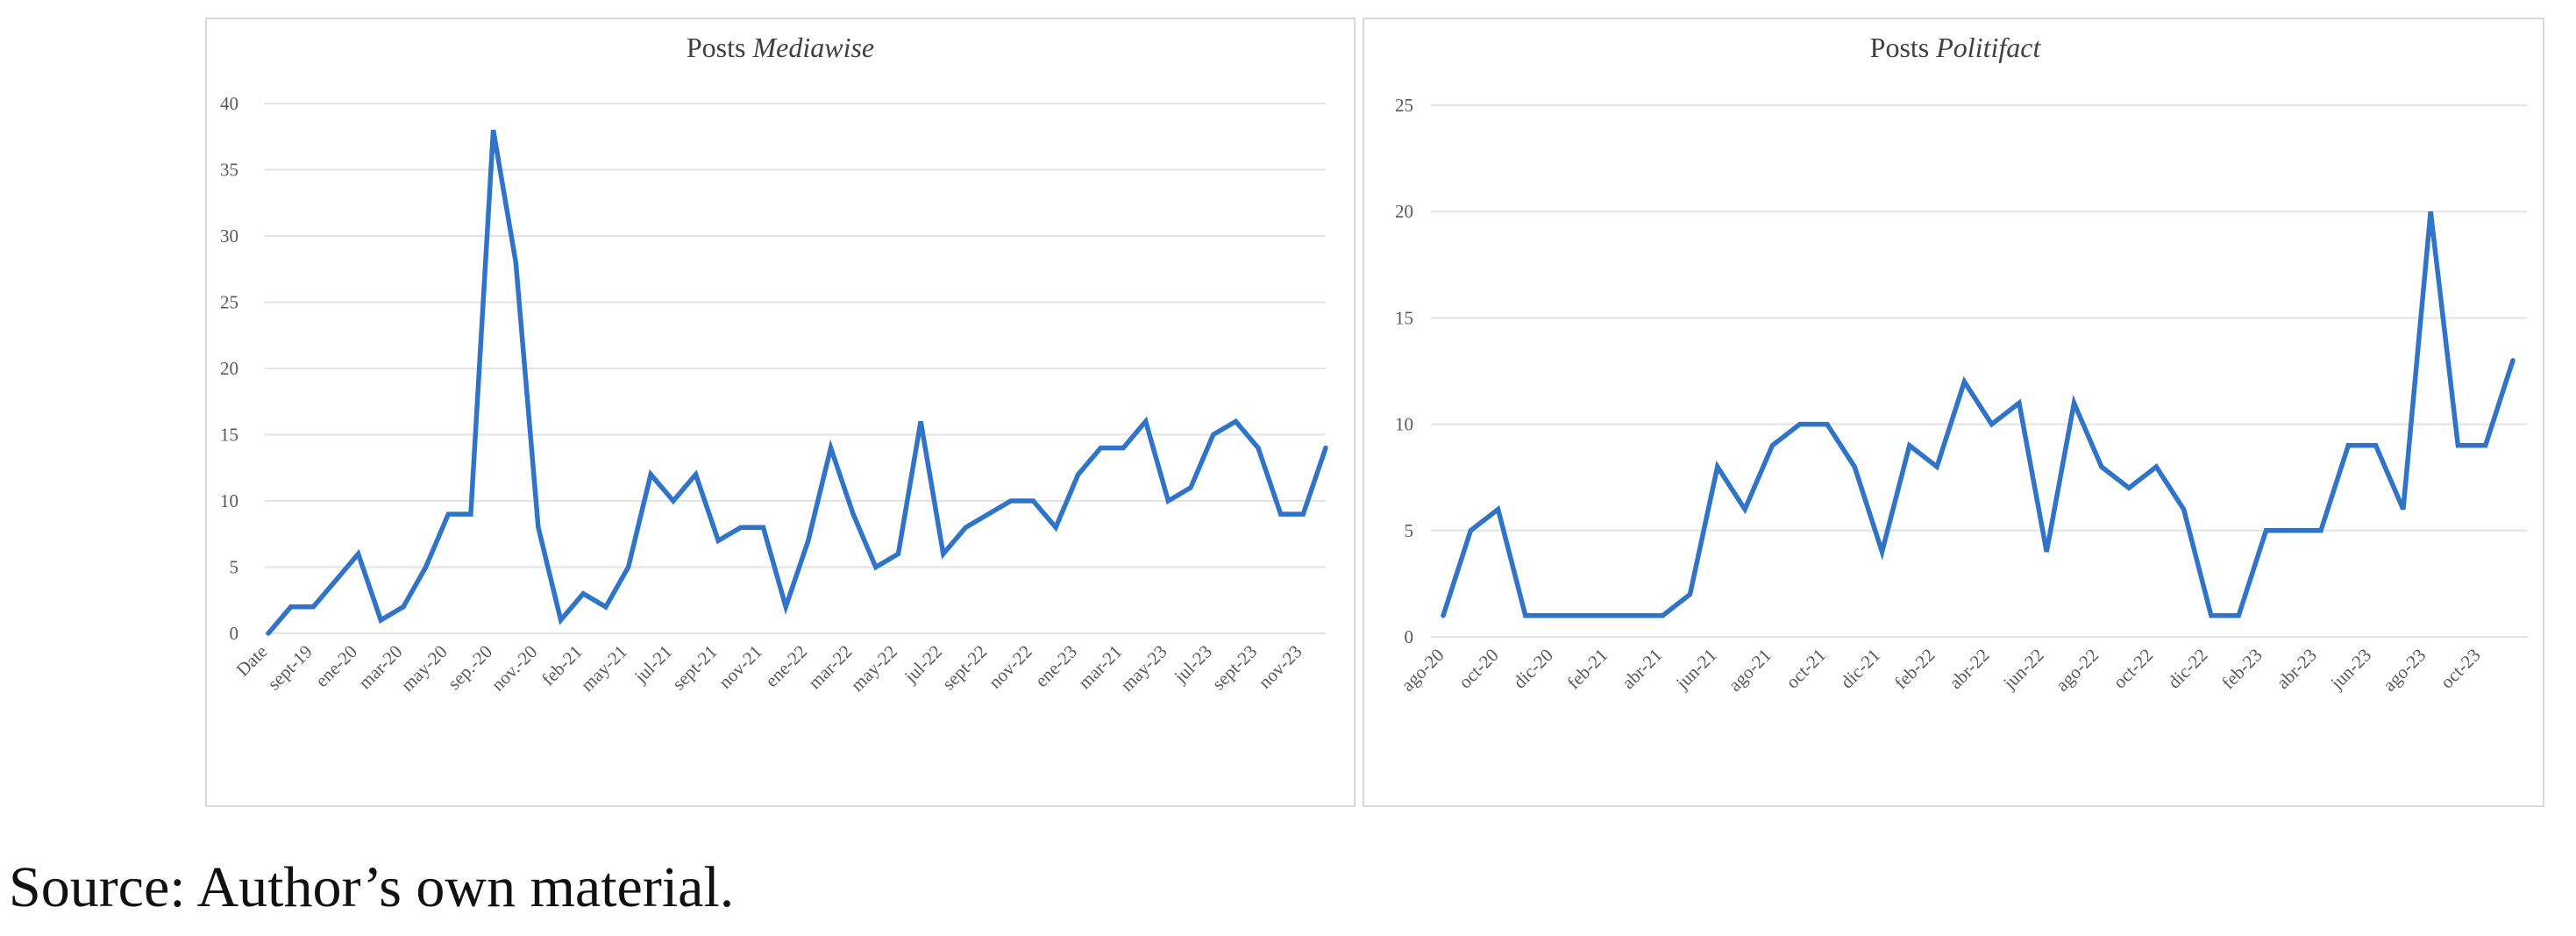  Describe the element at coordinates (1100, 667) in the screenshot. I see `x-tick-label: mar-21` at that location.